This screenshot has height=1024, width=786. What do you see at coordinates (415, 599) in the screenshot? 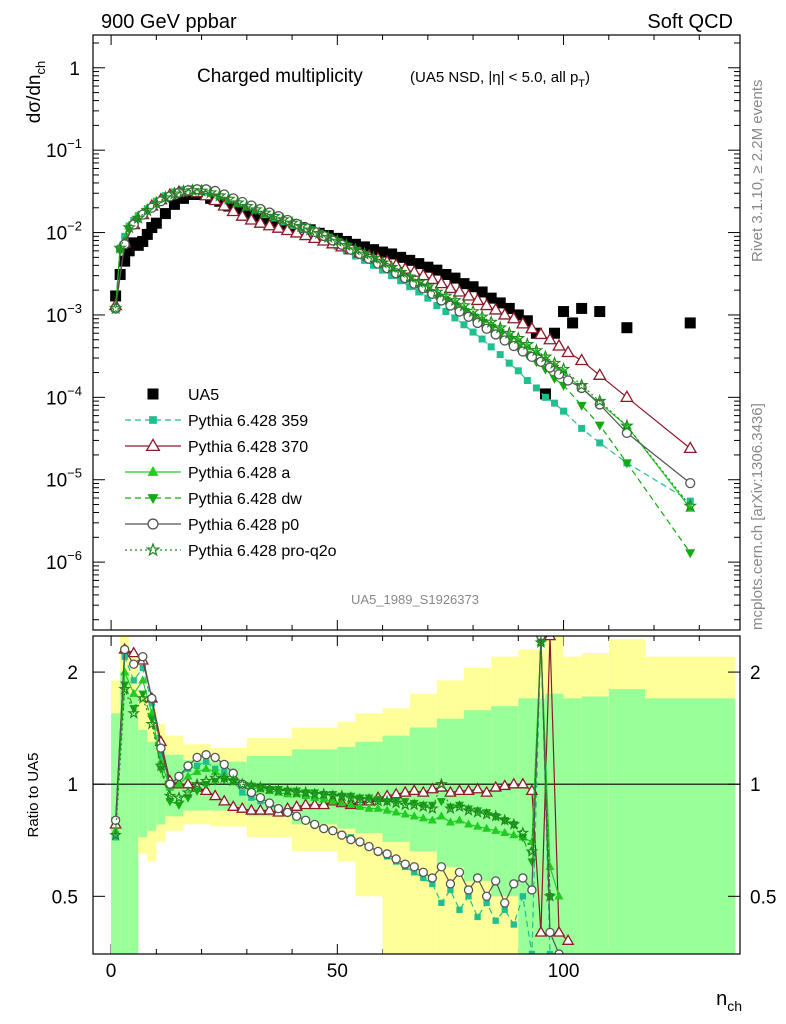
I see `analysis-id: UA5_1989_S1926373` at bounding box center [415, 599].